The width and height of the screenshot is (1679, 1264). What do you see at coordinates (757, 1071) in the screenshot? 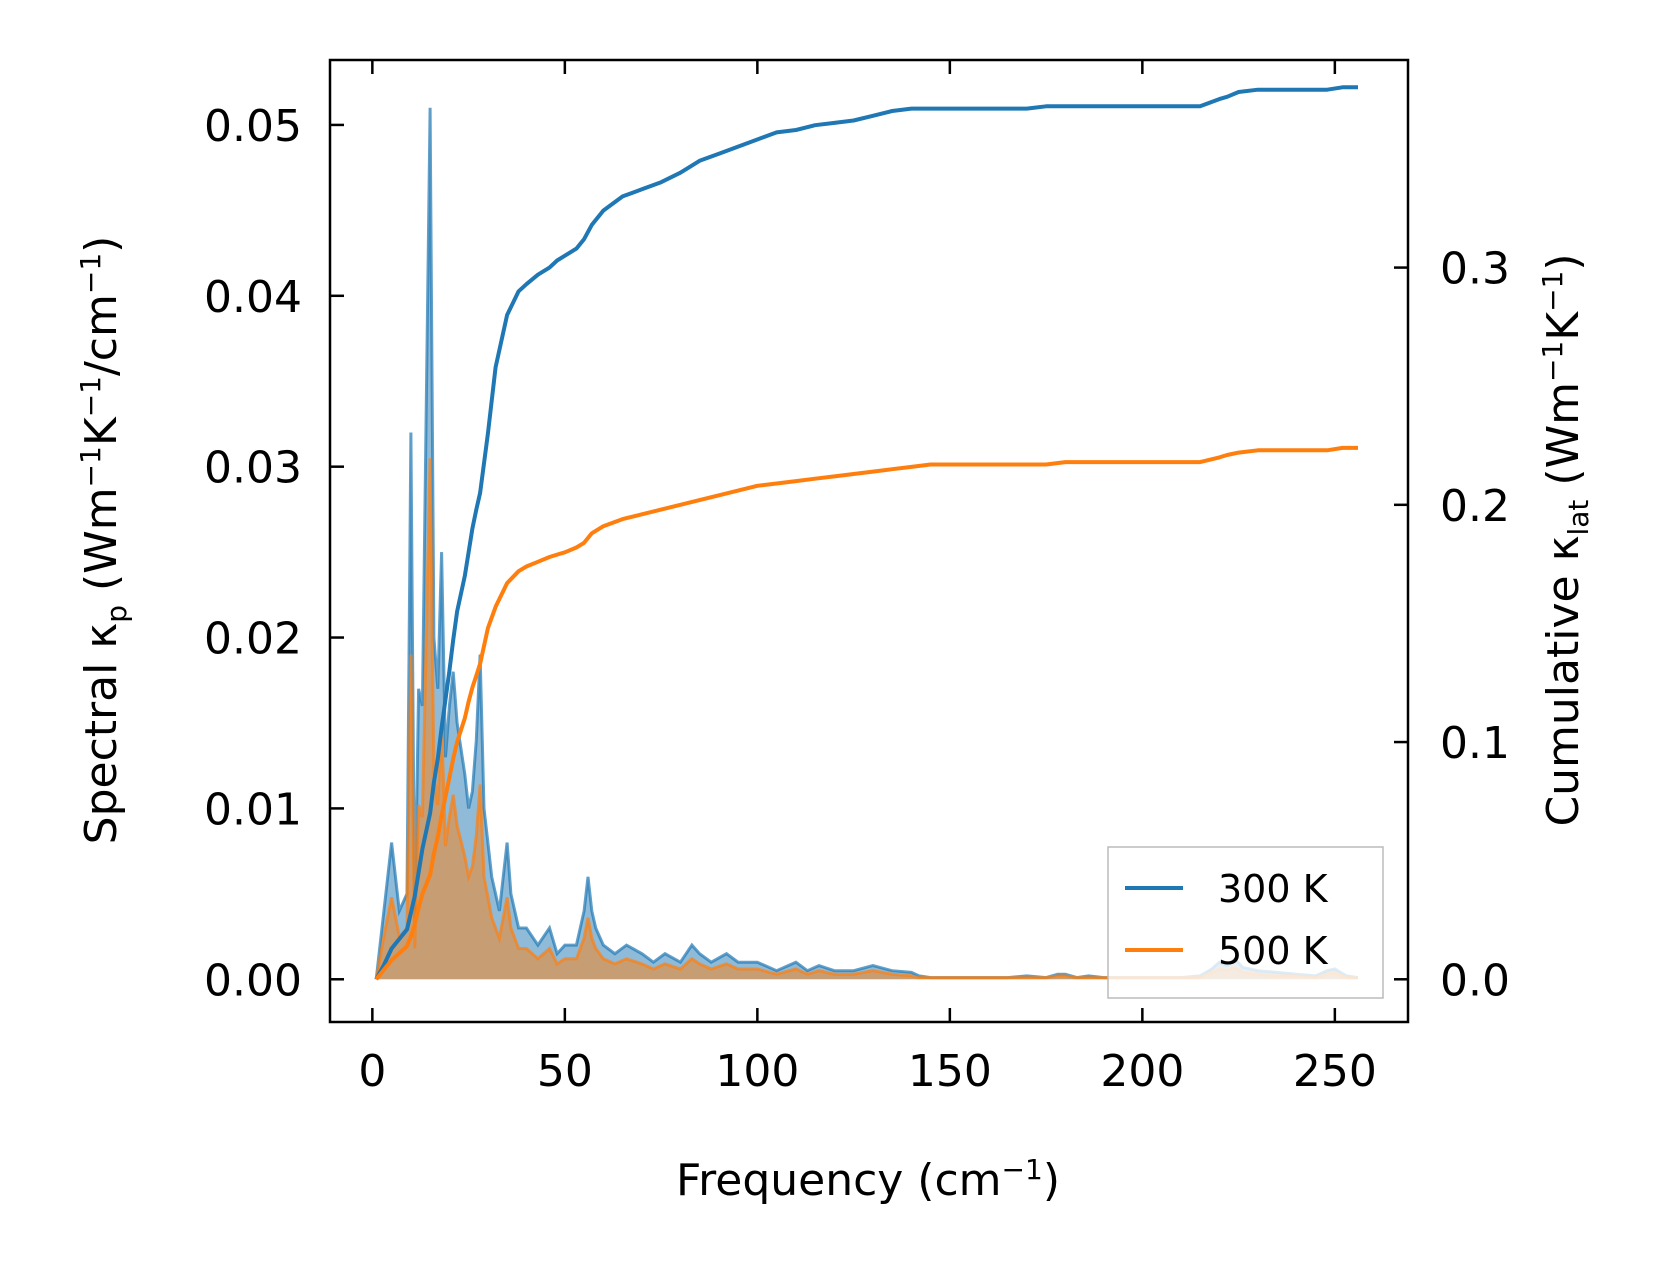
I see `x-tick-label: 100` at bounding box center [757, 1071].